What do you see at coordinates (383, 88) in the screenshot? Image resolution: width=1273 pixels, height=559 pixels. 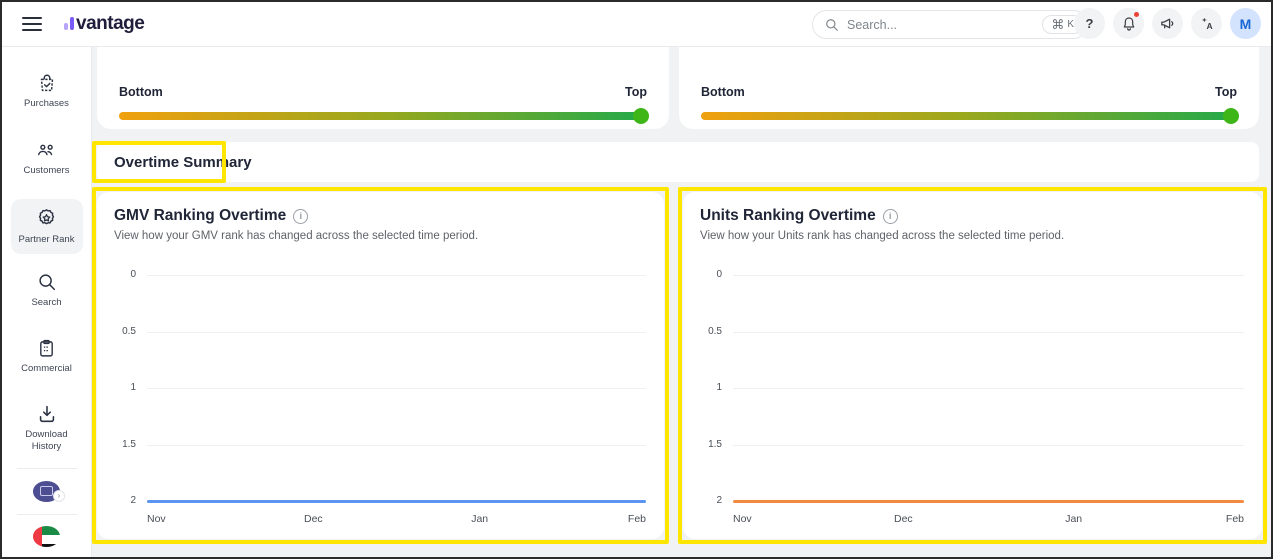 I see `gmv-rank-slider-card: Bottom Top` at bounding box center [383, 88].